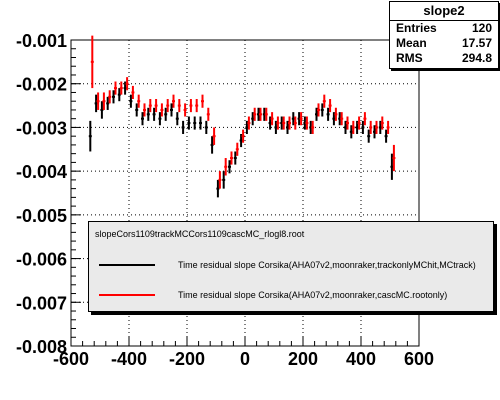  Describe the element at coordinates (476, 43) in the screenshot. I see `stats-value: 17.57` at that location.